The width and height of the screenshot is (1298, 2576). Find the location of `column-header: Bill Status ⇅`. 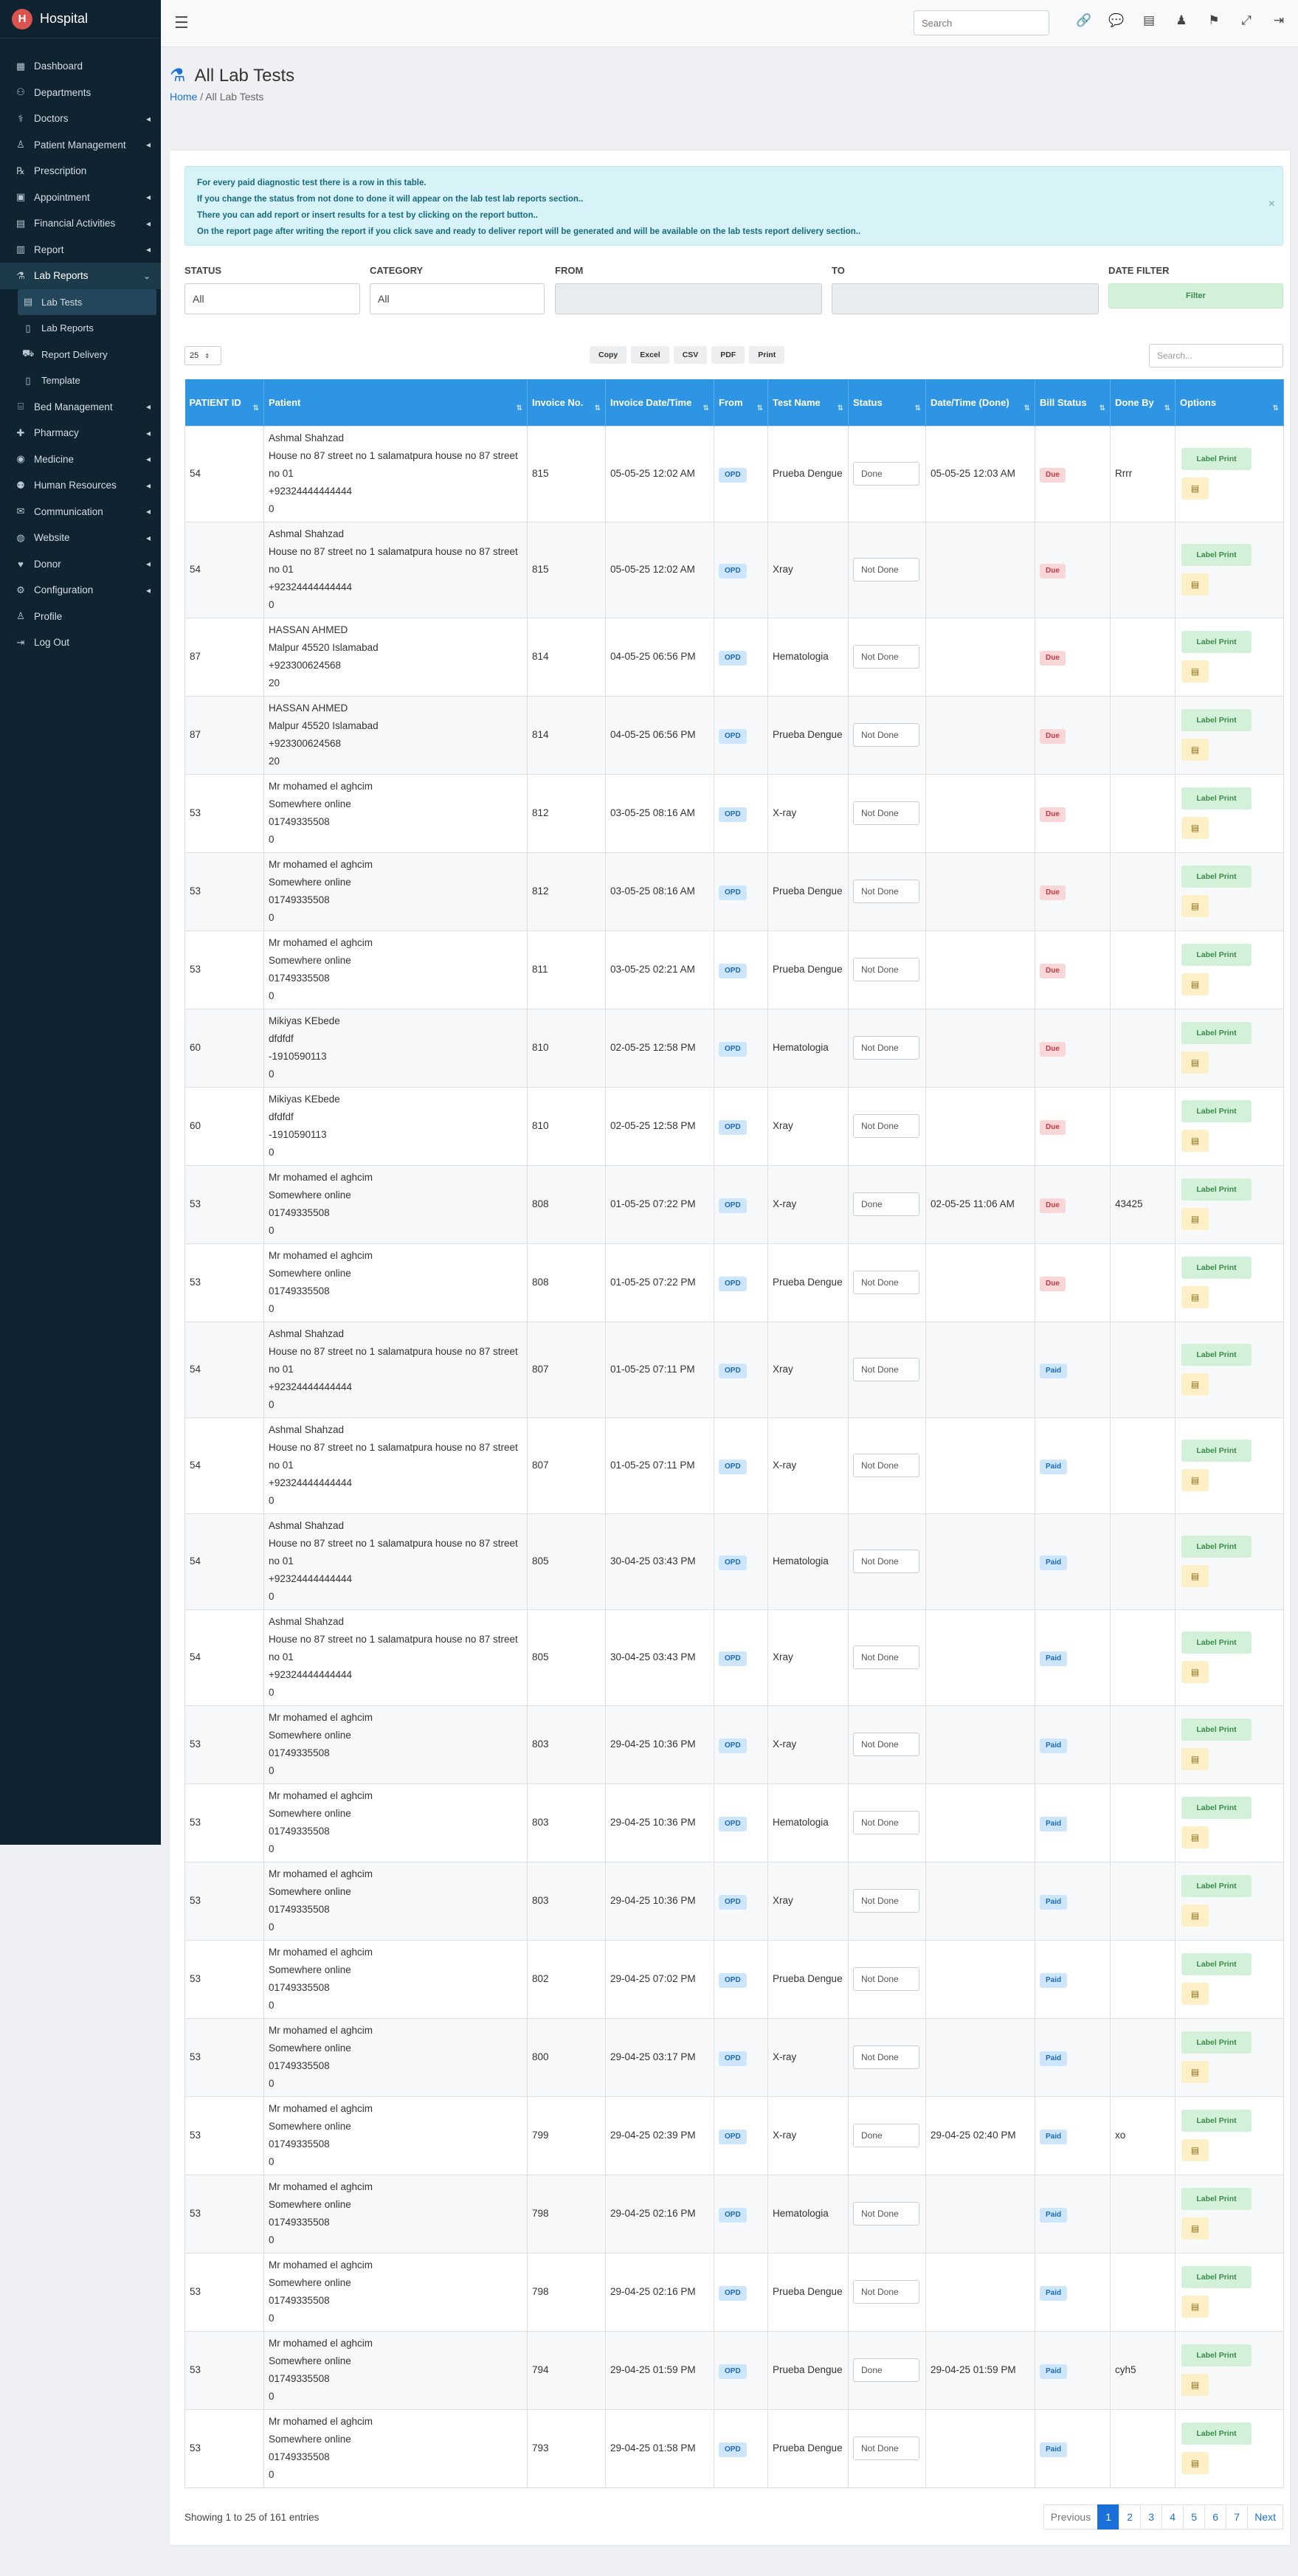

column-header: Bill Status ⇅ is located at coordinates (1073, 402).